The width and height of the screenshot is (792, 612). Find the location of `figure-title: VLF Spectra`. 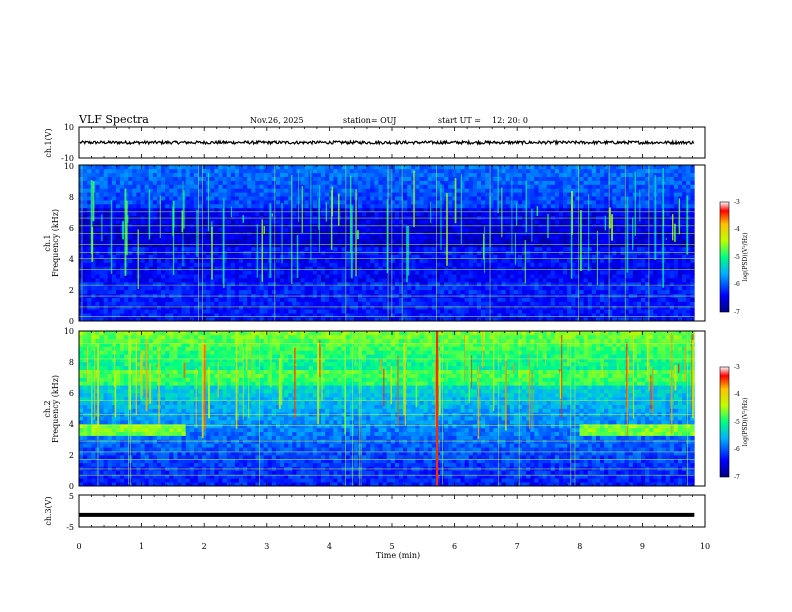

figure-title: VLF Spectra is located at coordinates (113, 119).